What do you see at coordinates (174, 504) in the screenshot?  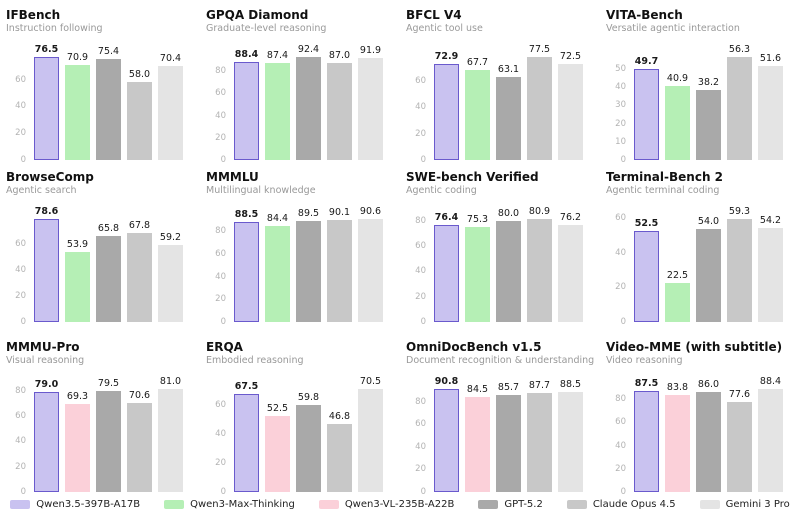 I see `legend-swatch-qwen3max` at bounding box center [174, 504].